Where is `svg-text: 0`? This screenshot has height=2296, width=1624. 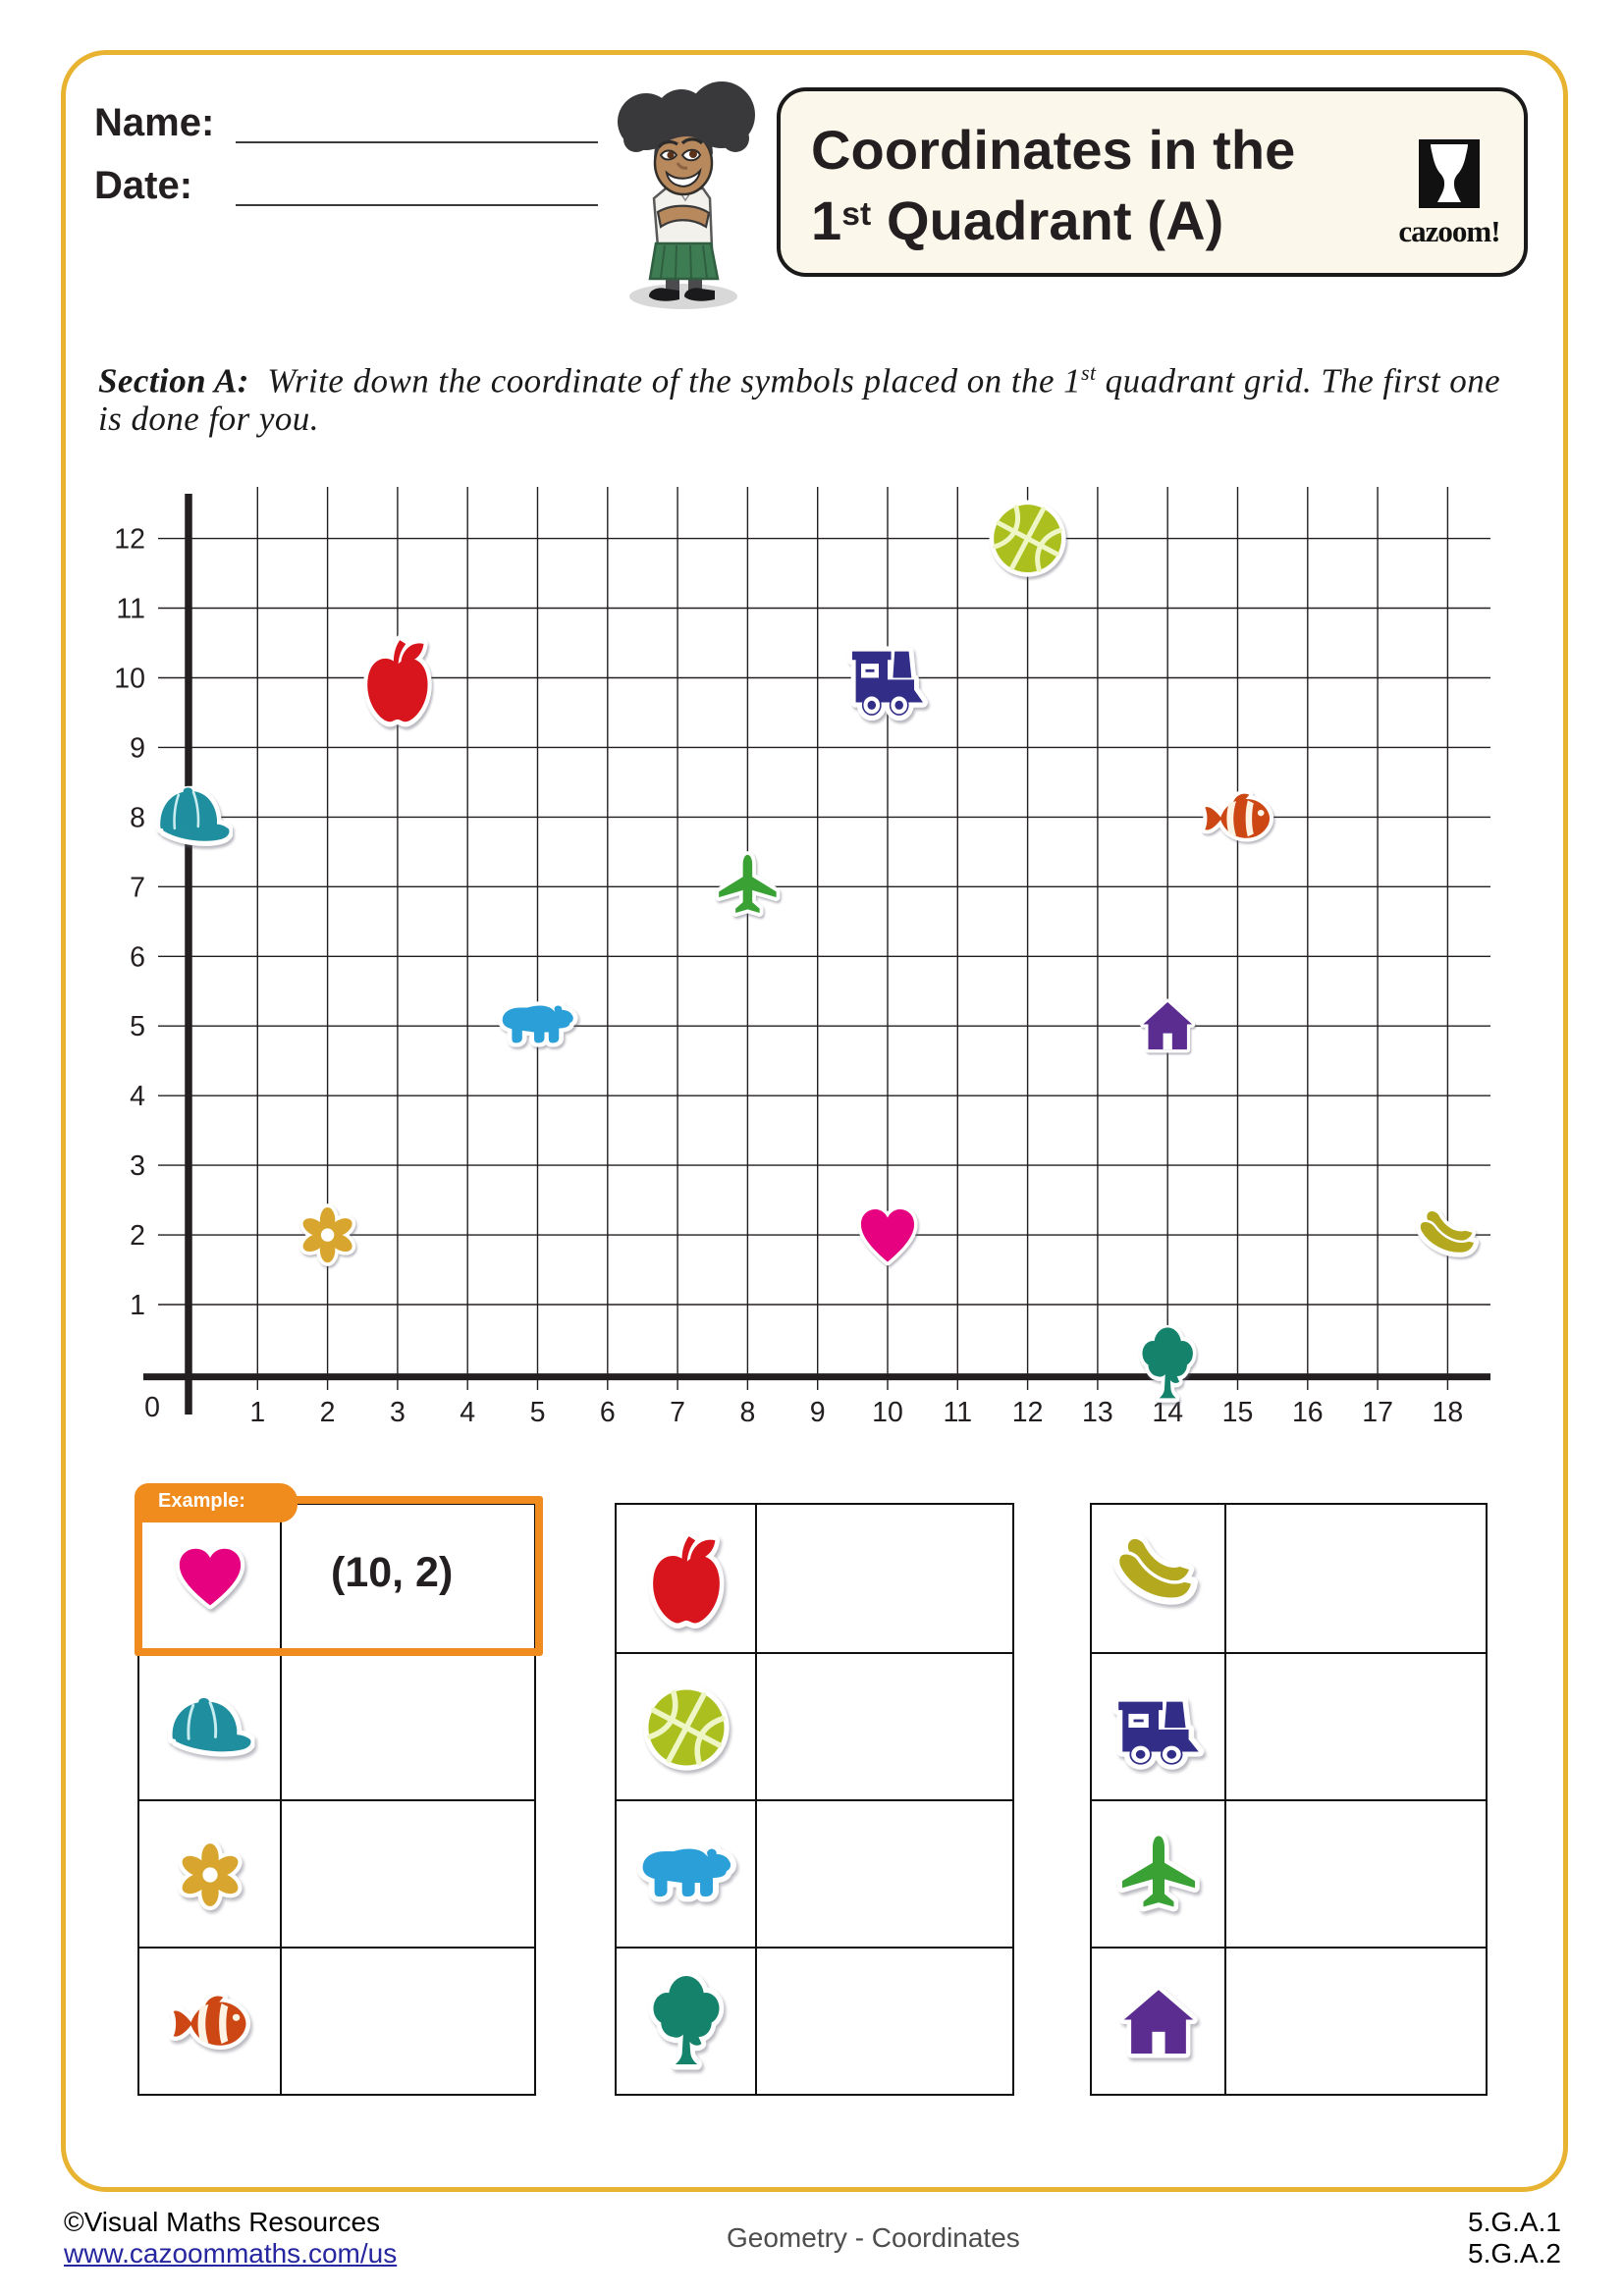
svg-text: 0 is located at coordinates (152, 1407).